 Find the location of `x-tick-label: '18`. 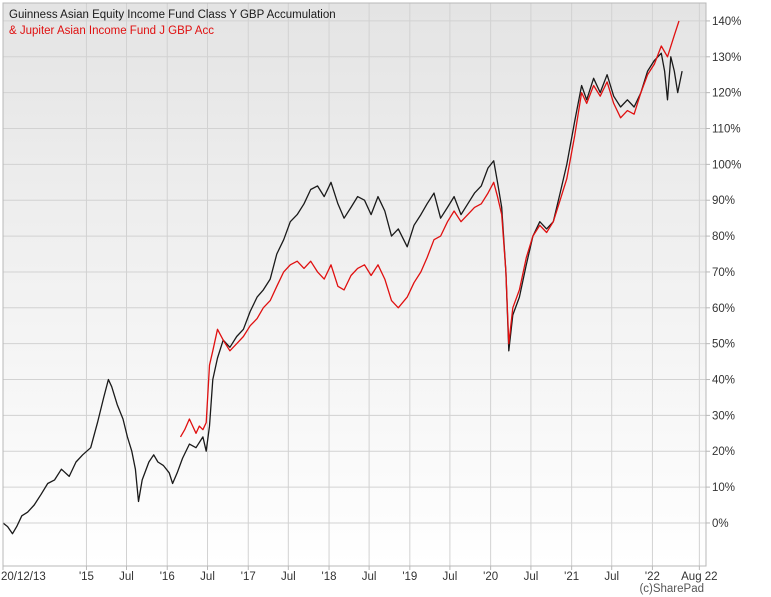

x-tick-label: '18 is located at coordinates (329, 577).